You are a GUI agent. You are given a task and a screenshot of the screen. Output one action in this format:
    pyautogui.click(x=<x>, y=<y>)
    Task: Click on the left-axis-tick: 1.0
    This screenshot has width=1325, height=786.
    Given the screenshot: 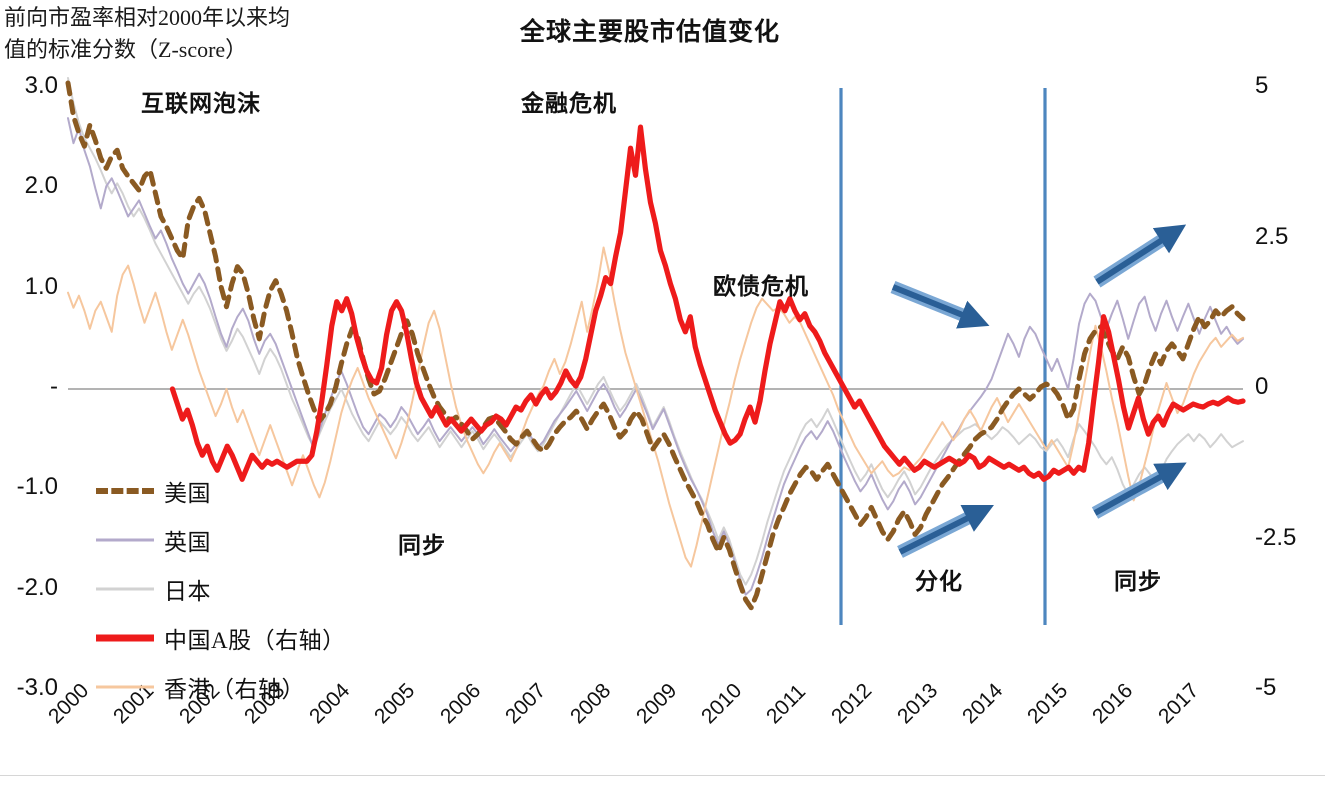 What is the action you would take?
    pyautogui.click(x=41, y=286)
    